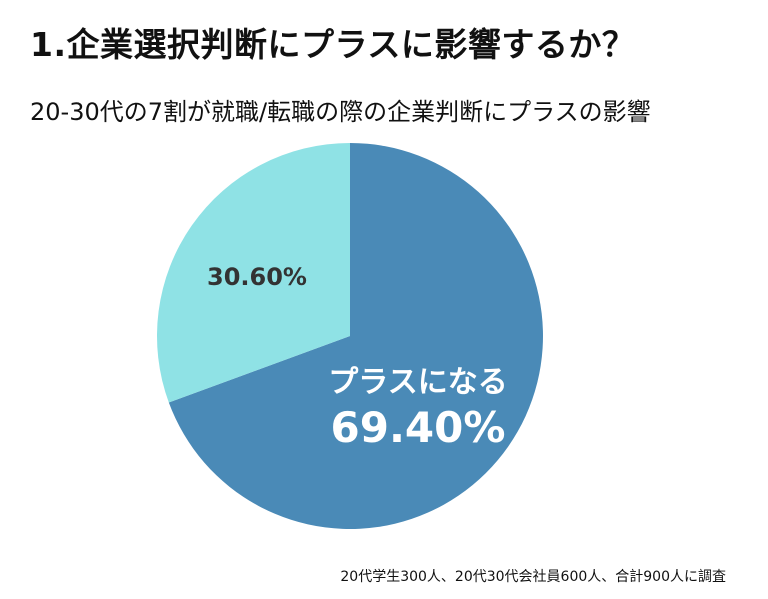 The image size is (768, 599). I want to click on page-subtitle: 20-30代の7割が就職/転職の際の企業判断にプラスの影響, so click(340, 112).